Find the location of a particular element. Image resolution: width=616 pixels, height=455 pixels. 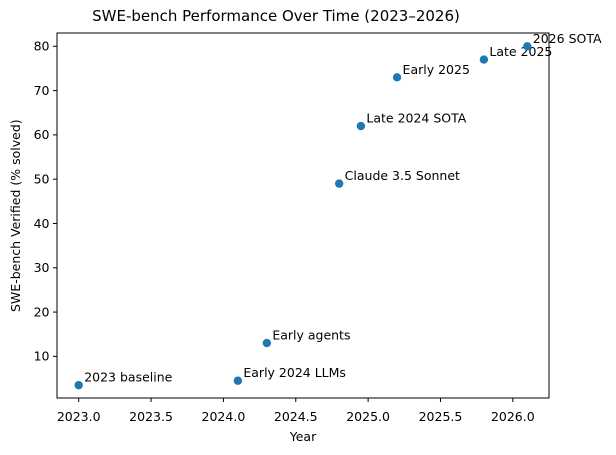

point-label: 2026 SOTA is located at coordinates (567, 38).